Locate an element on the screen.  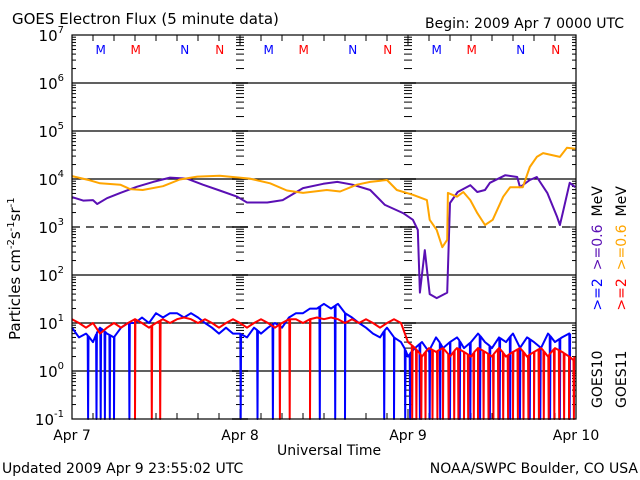
y-axis-label: Particles cm-2s-1sr-1 is located at coordinates (15, 268).